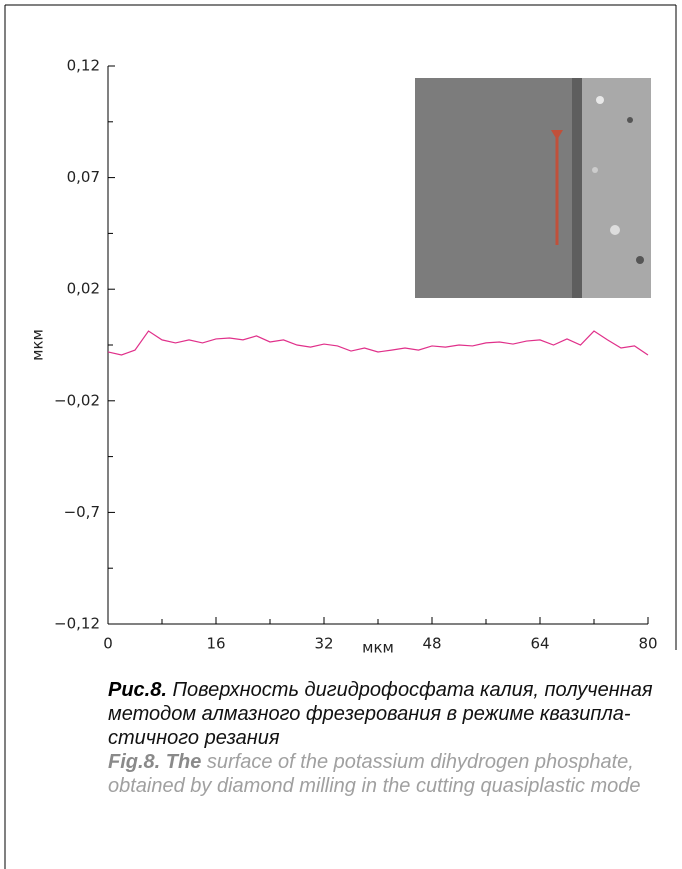 Image resolution: width=682 pixels, height=869 pixels. What do you see at coordinates (323, 644) in the screenshot?
I see `x-tick-label: 32` at bounding box center [323, 644].